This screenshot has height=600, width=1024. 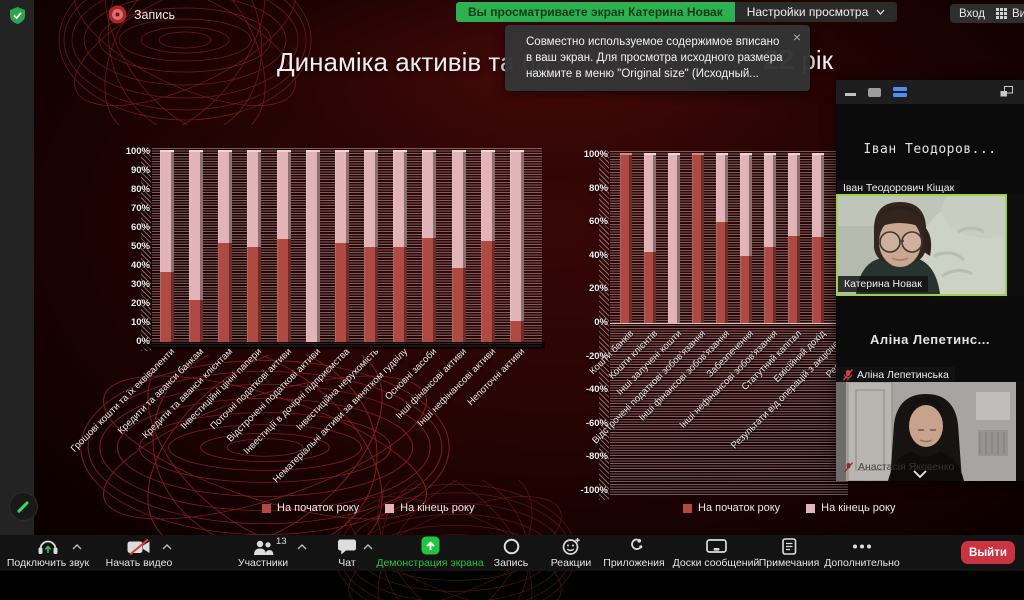 I want to click on join-audio-label: Подключить звук, so click(x=48, y=563).